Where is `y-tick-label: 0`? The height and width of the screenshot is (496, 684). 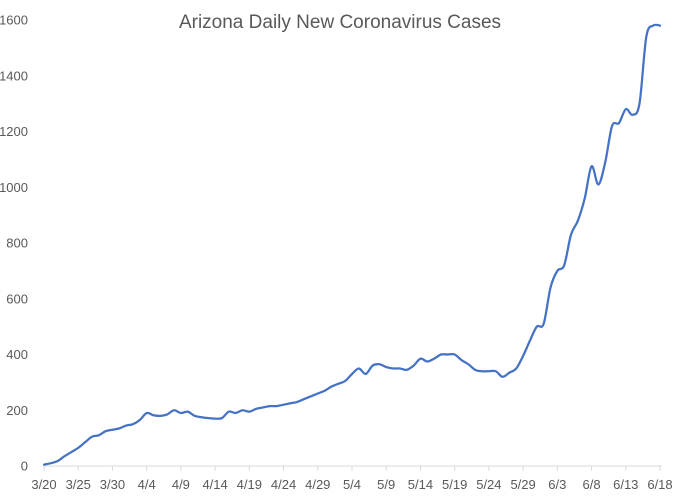
y-tick-label: 0 is located at coordinates (24, 466).